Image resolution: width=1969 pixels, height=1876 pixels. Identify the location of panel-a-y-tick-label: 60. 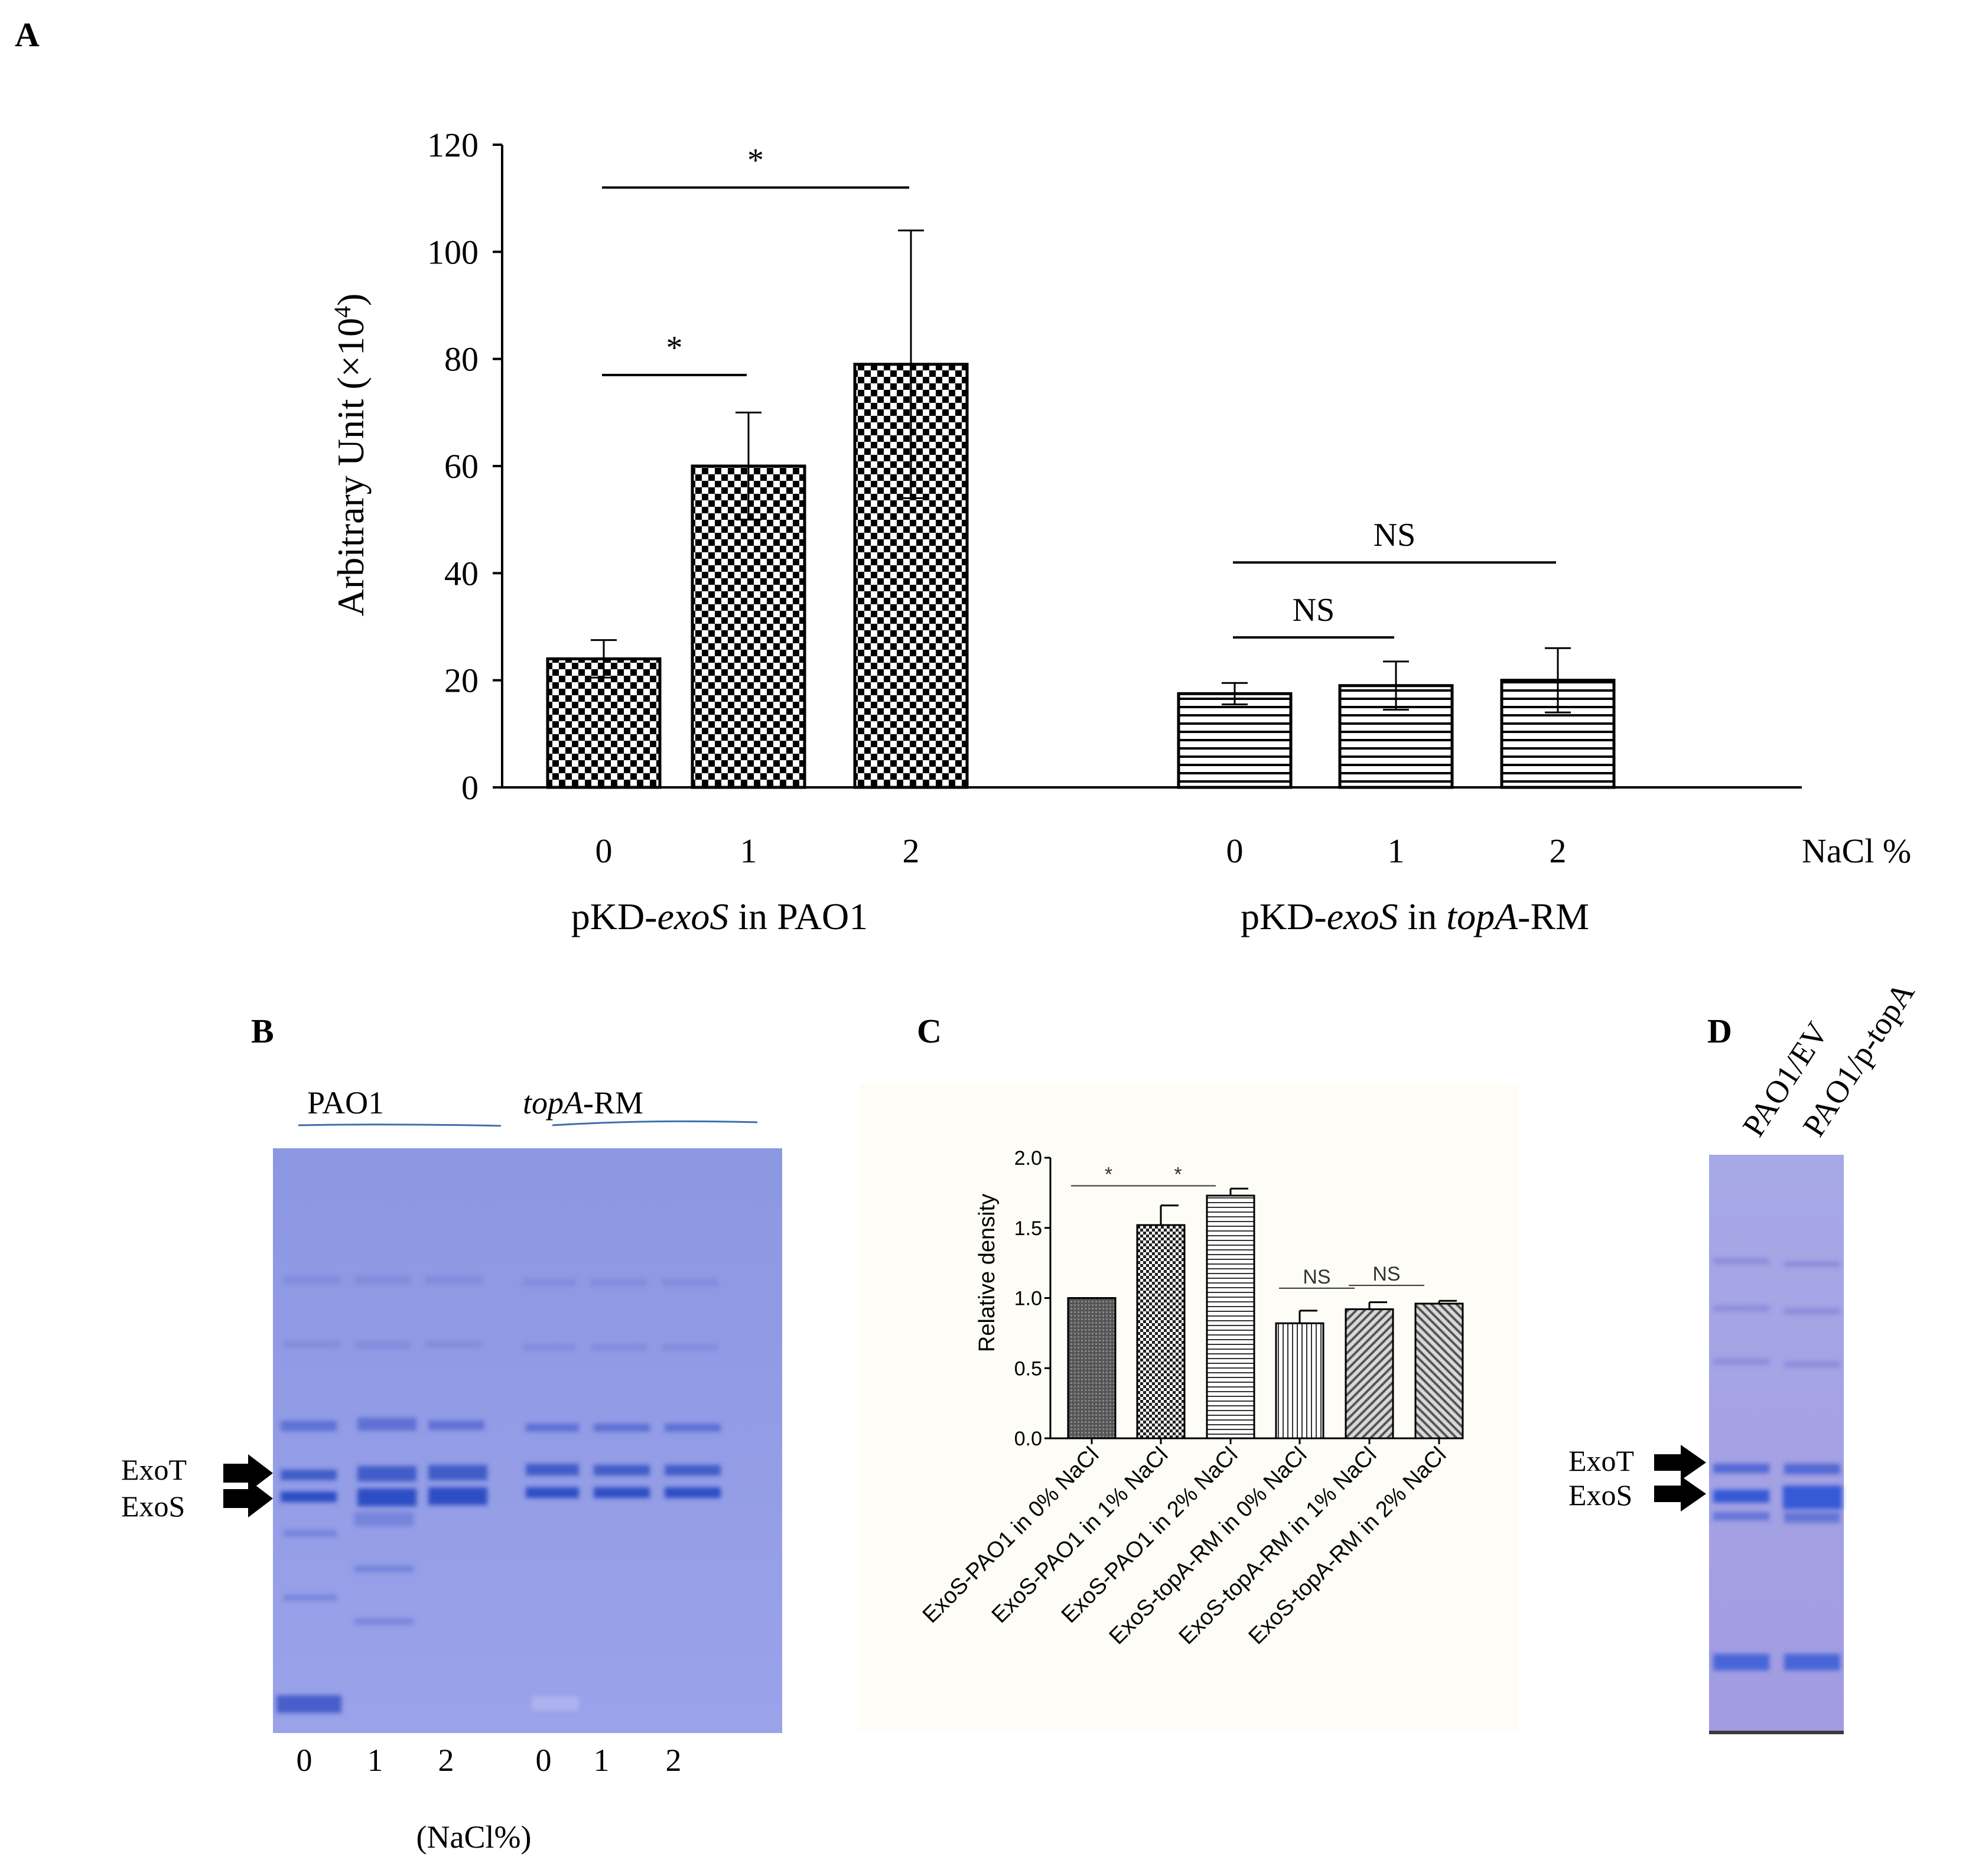
(461, 466).